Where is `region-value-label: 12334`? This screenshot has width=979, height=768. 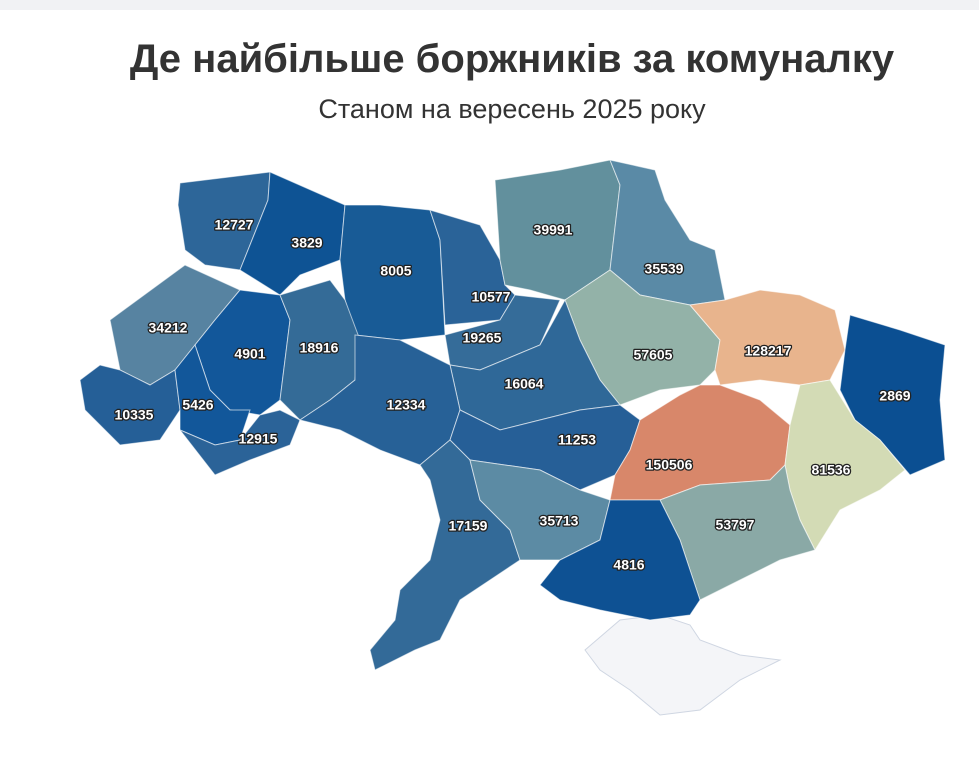
region-value-label: 12334 is located at coordinates (406, 405).